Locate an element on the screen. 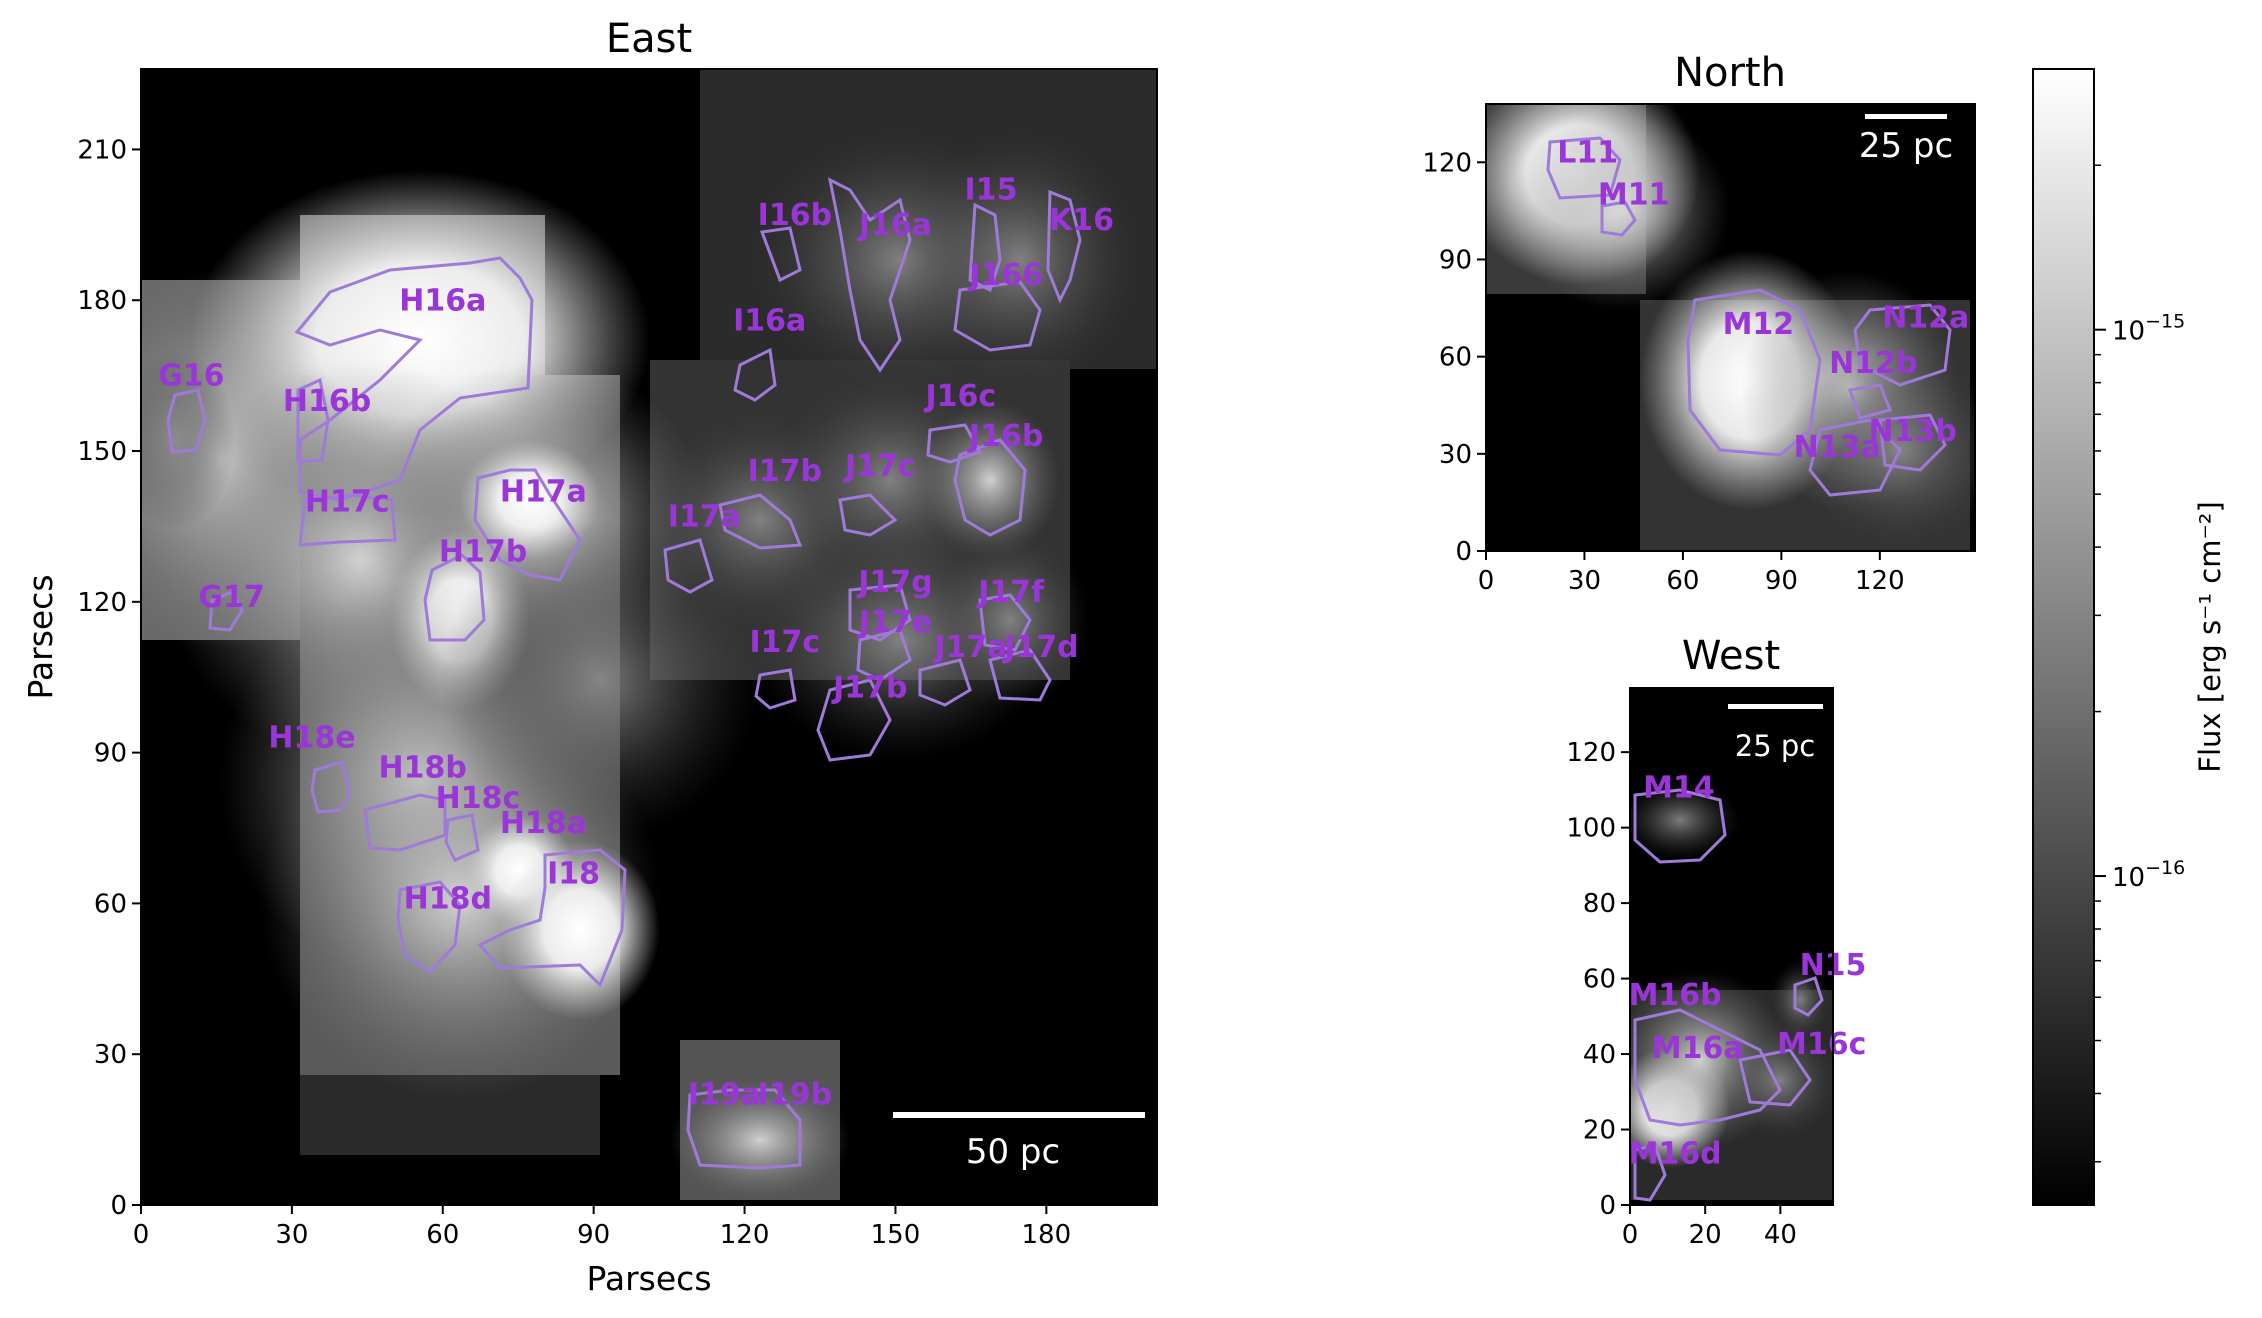 This screenshot has height=1318, width=2262. region-label: H18b is located at coordinates (422, 768).